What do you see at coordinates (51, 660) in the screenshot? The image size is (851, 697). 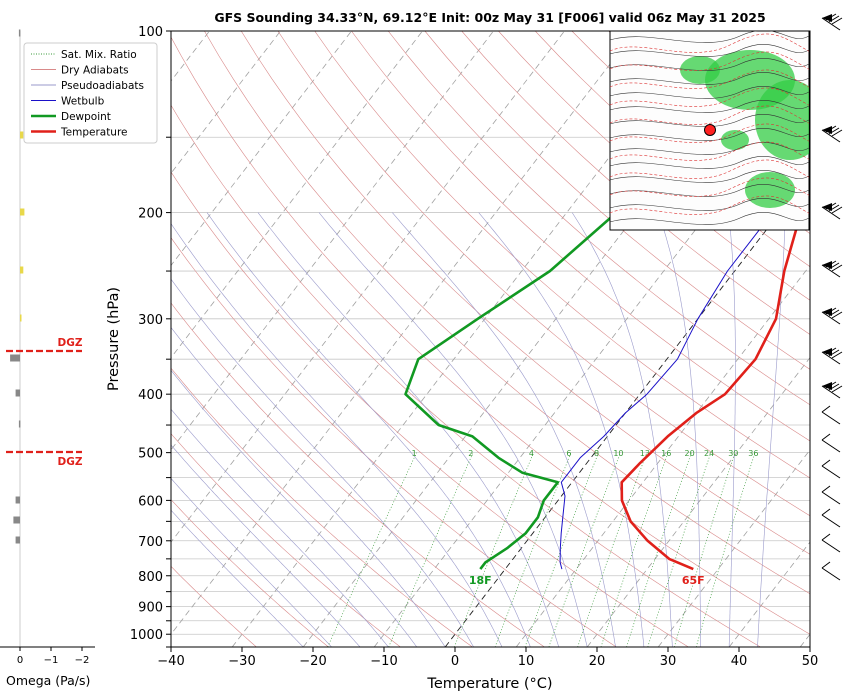 I see `omega-tick-label: −1` at bounding box center [51, 660].